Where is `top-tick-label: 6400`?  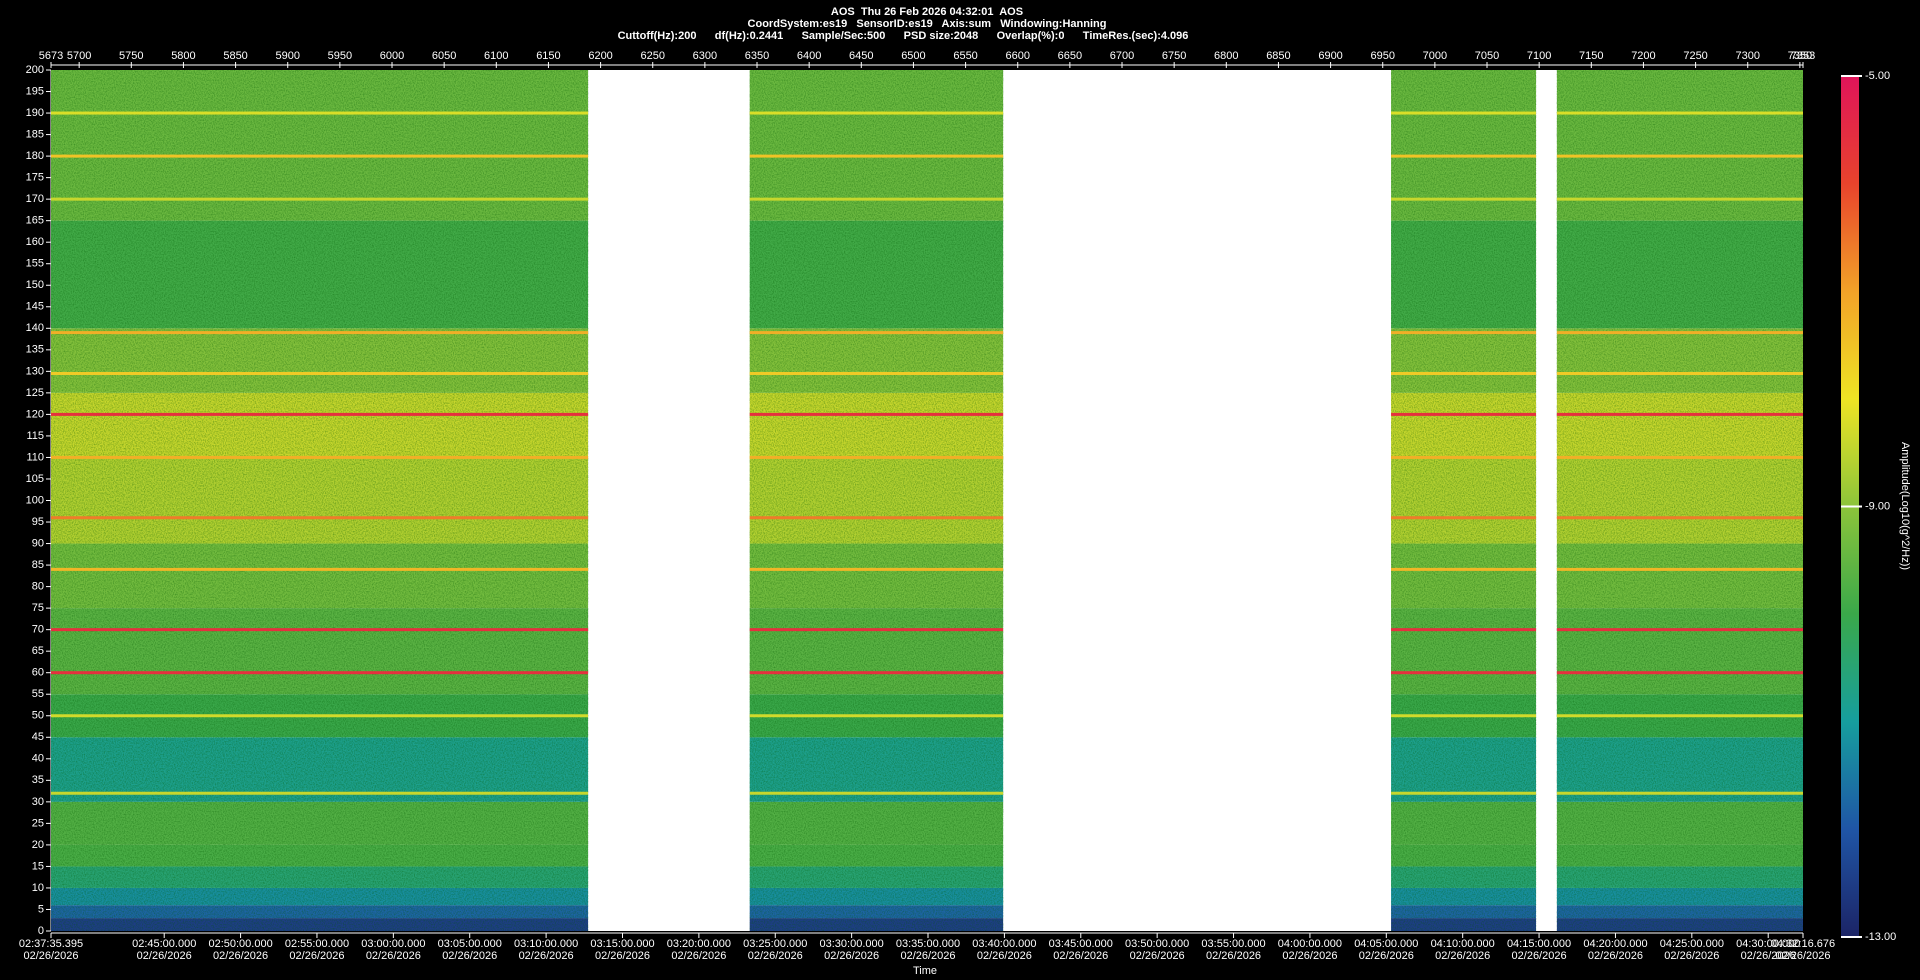 top-tick-label: 6400 is located at coordinates (809, 56).